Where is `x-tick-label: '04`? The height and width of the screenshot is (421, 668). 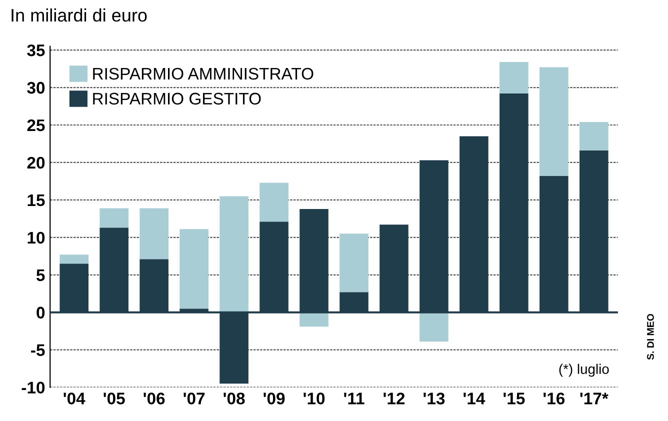 x-tick-label: '04 is located at coordinates (75, 398).